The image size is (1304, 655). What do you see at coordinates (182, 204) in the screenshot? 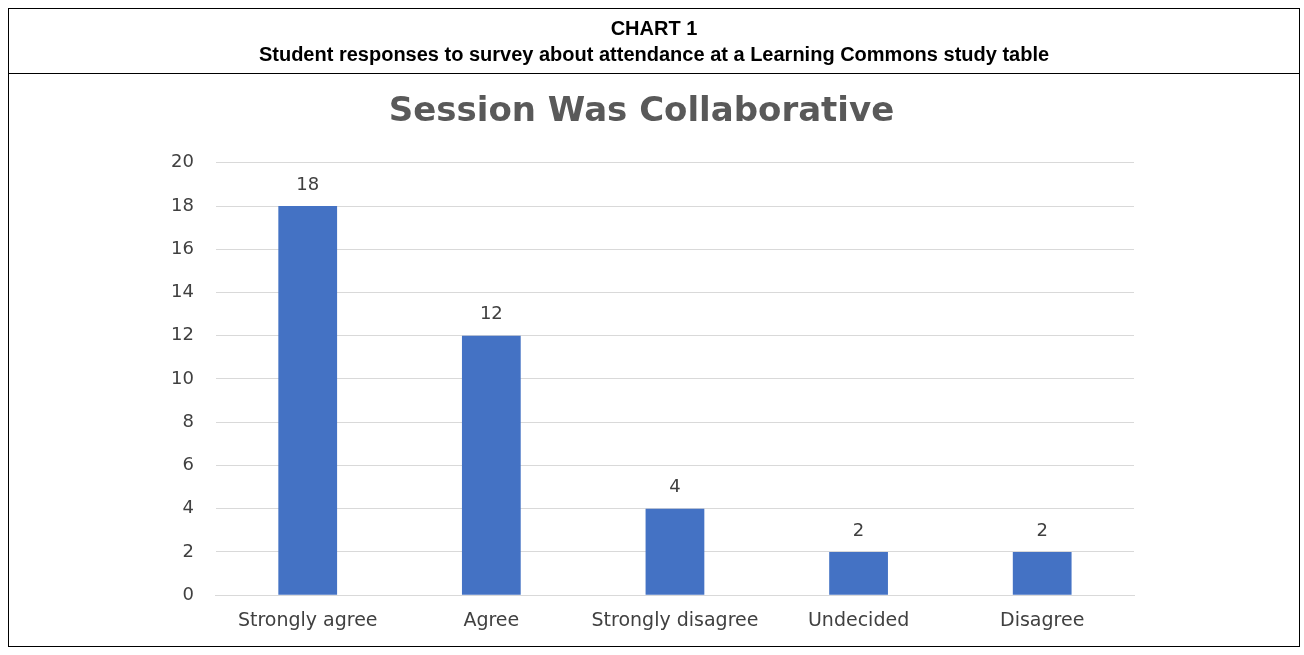
I see `y-tick-label: 18` at bounding box center [182, 204].